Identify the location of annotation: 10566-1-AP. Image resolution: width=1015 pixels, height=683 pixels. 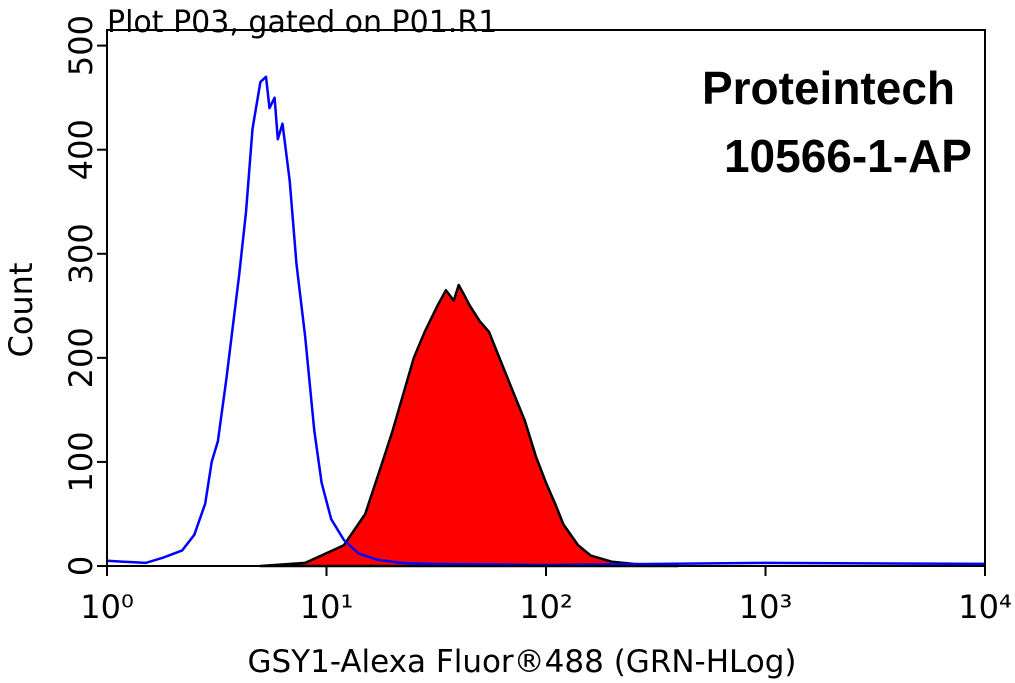
(848, 156).